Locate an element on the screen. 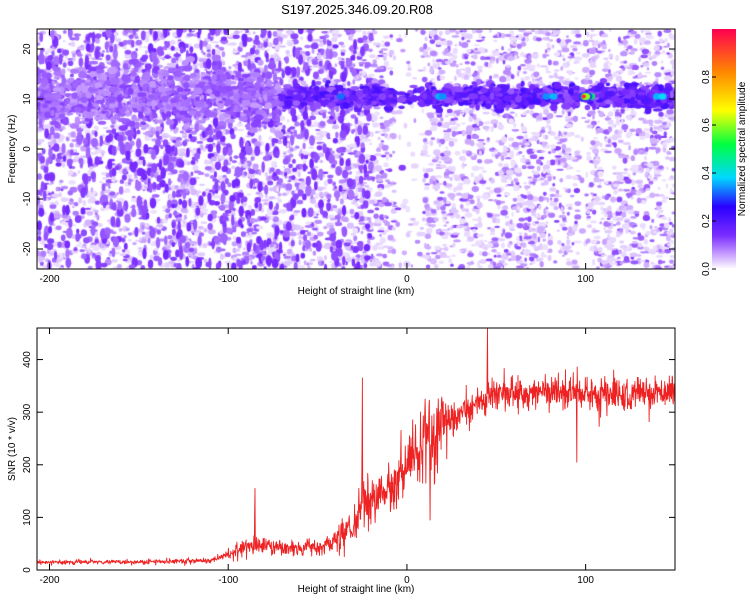  snr-x-tick-label: -200 is located at coordinates (50, 580).